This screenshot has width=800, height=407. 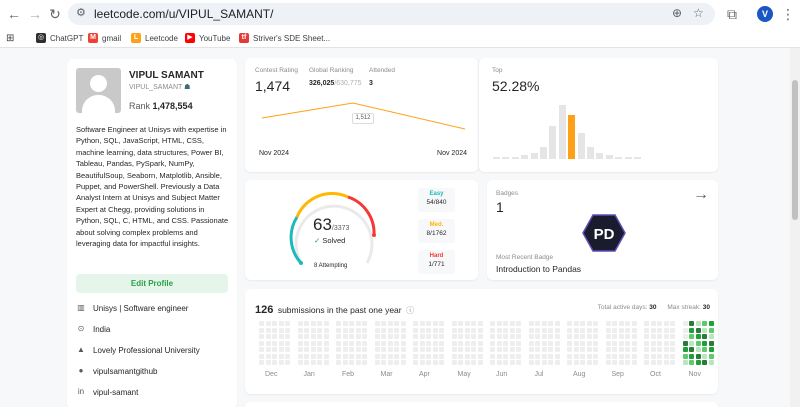 I want to click on profile-info-item: in vipul-samant, so click(x=107, y=392).